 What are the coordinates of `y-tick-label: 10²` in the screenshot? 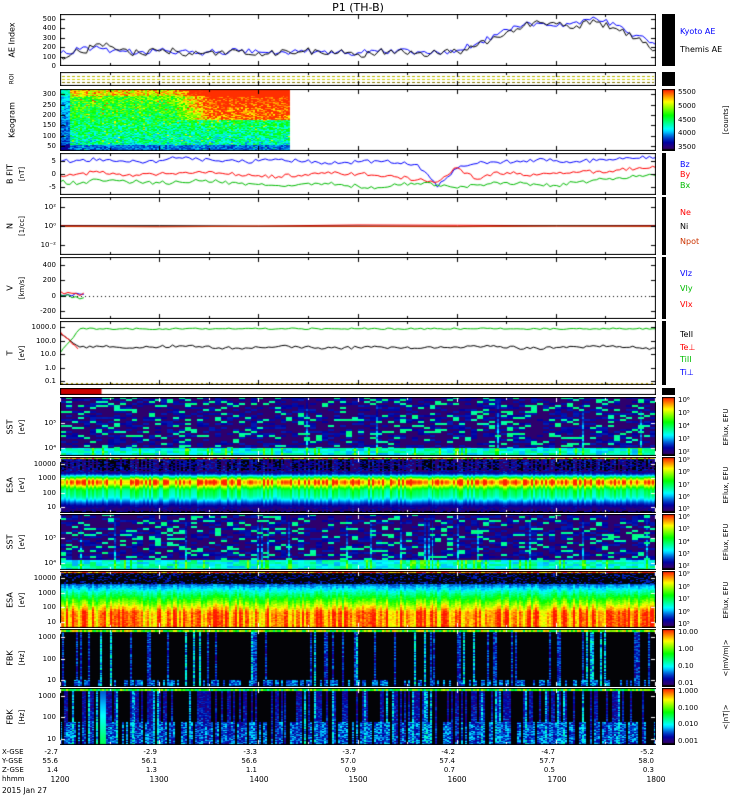 It's located at (50, 206).